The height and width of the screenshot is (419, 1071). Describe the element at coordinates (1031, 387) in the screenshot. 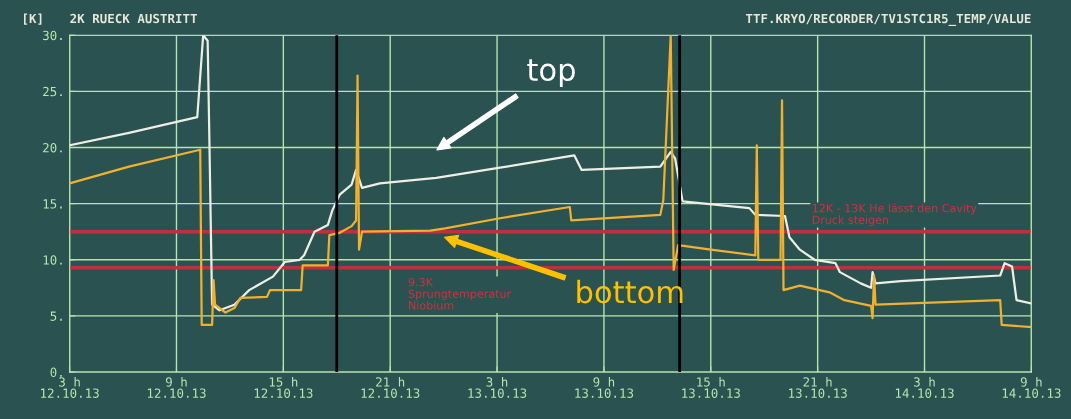

I see `x-tick-label: 9 h 14.10.13` at that location.